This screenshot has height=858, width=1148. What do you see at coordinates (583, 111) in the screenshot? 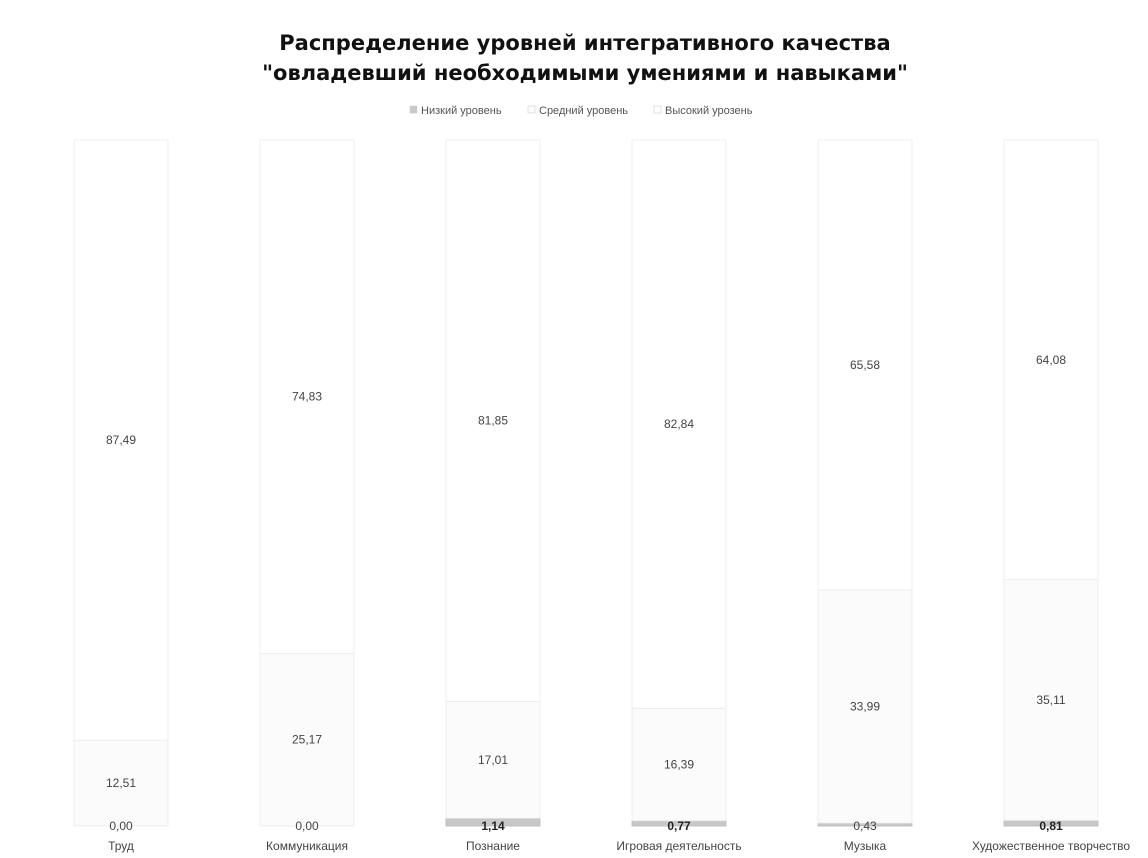
I see `legend-label-1: Средний уровень` at bounding box center [583, 111].